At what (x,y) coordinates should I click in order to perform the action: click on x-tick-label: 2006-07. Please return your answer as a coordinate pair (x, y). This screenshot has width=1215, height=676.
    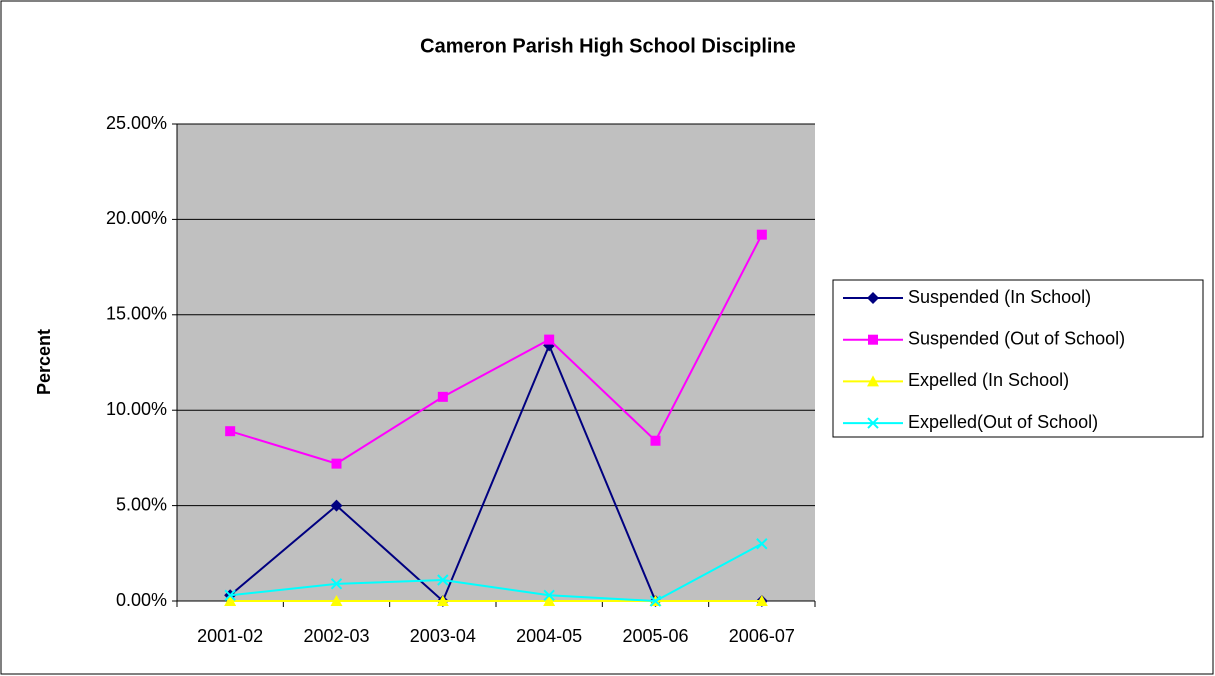
    Looking at the image, I should click on (762, 636).